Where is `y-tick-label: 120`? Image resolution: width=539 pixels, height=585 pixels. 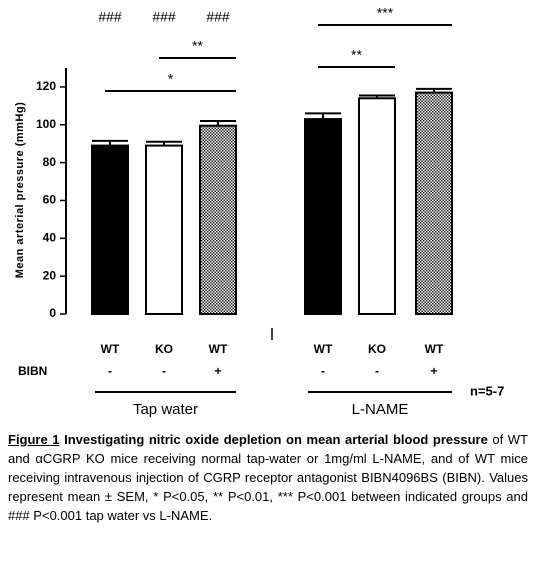 y-tick-label: 120 is located at coordinates (46, 86).